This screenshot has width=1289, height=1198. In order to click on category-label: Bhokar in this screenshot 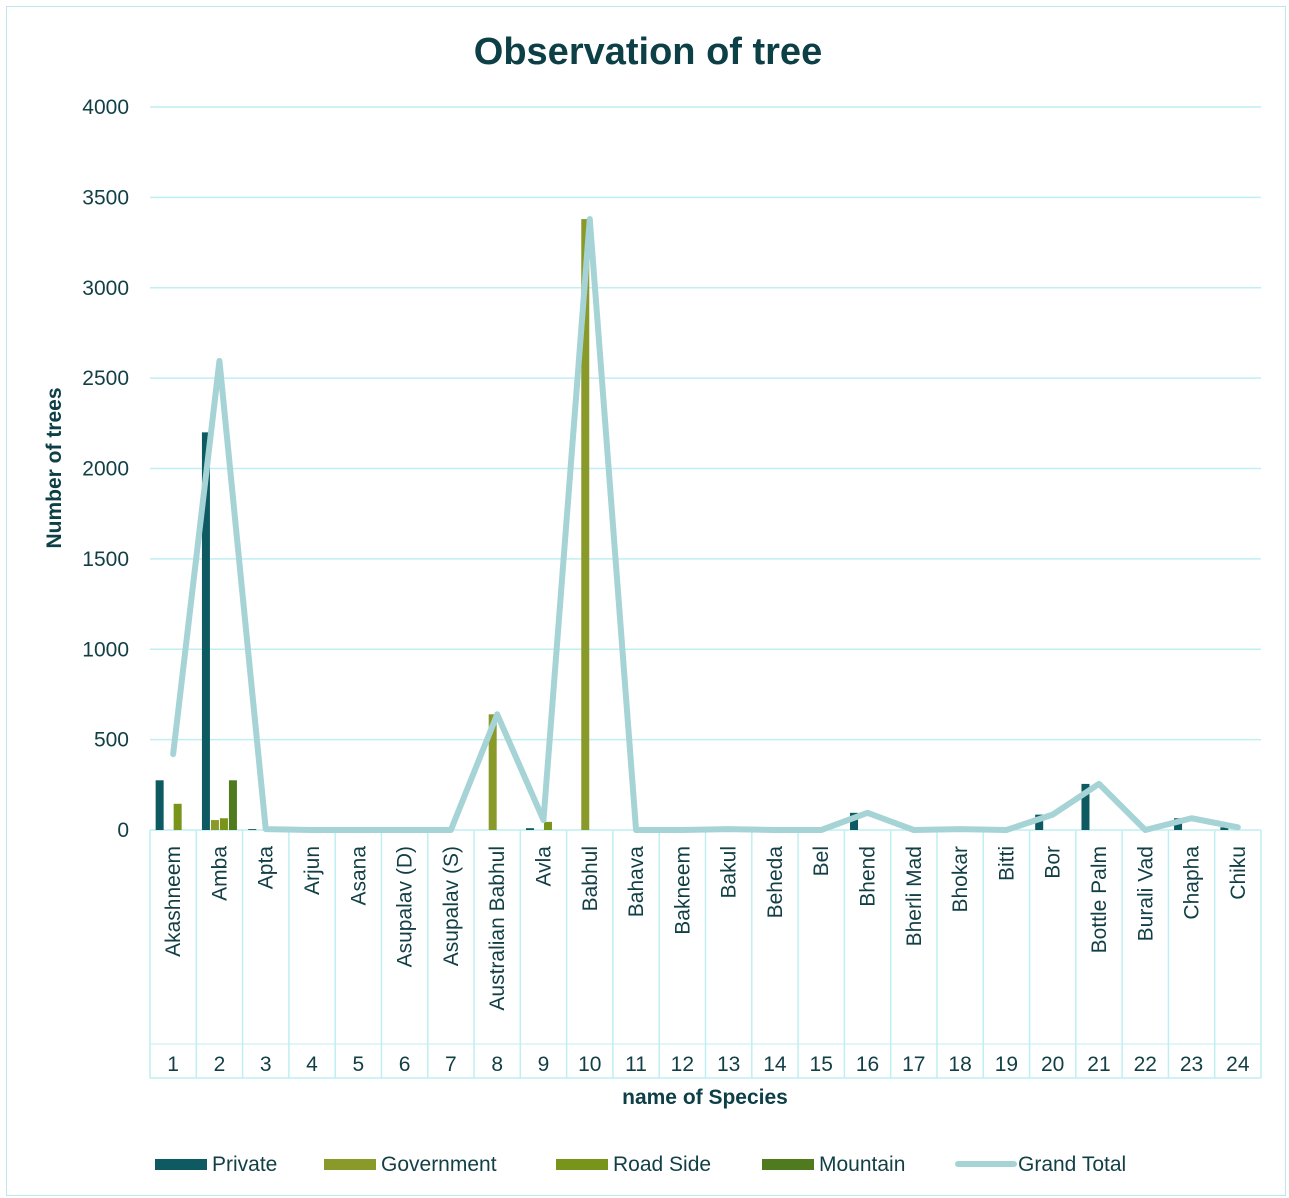, I will do `click(960, 879)`.